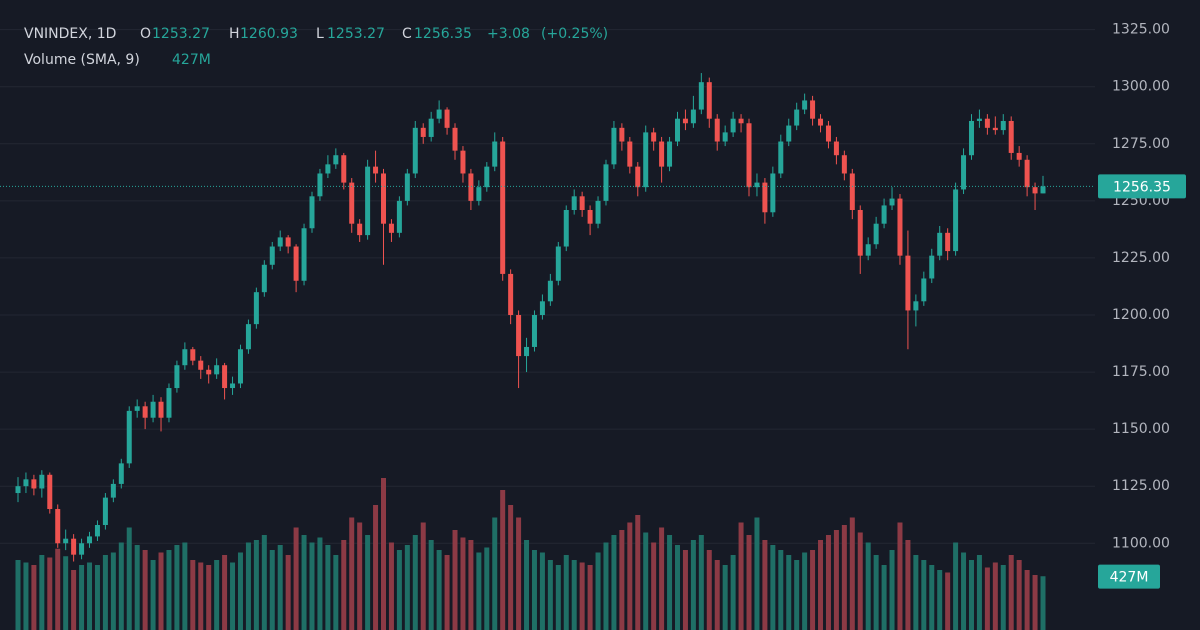  I want to click on y-tick-label: 1150.00, so click(1141, 429).